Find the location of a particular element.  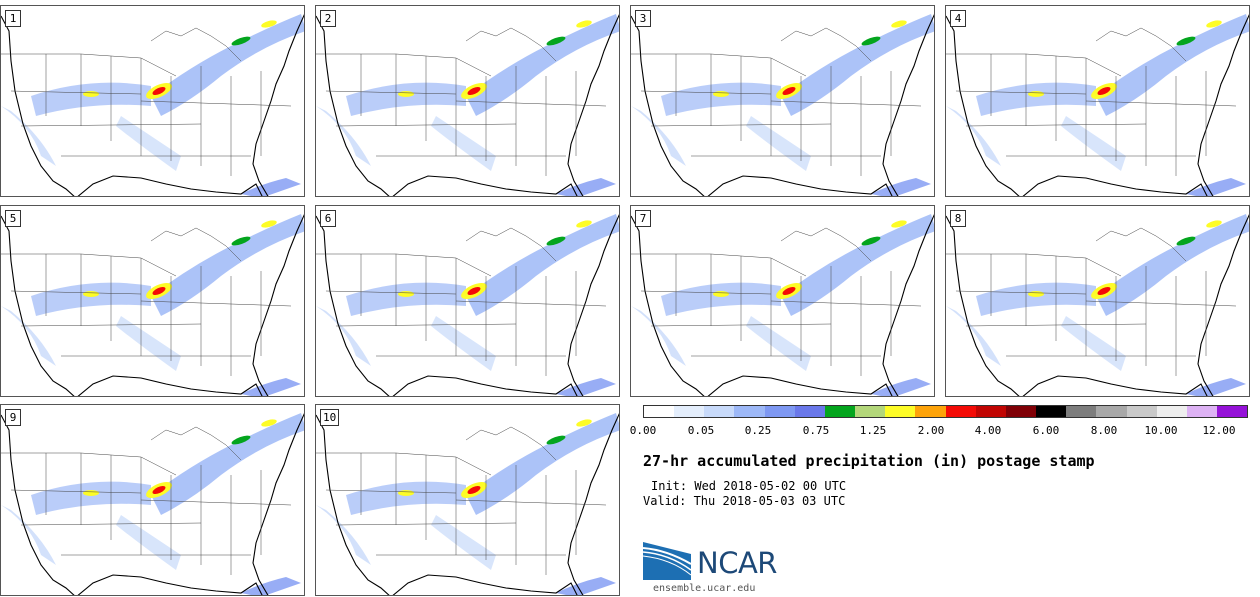

member-label: 2 is located at coordinates (328, 18).